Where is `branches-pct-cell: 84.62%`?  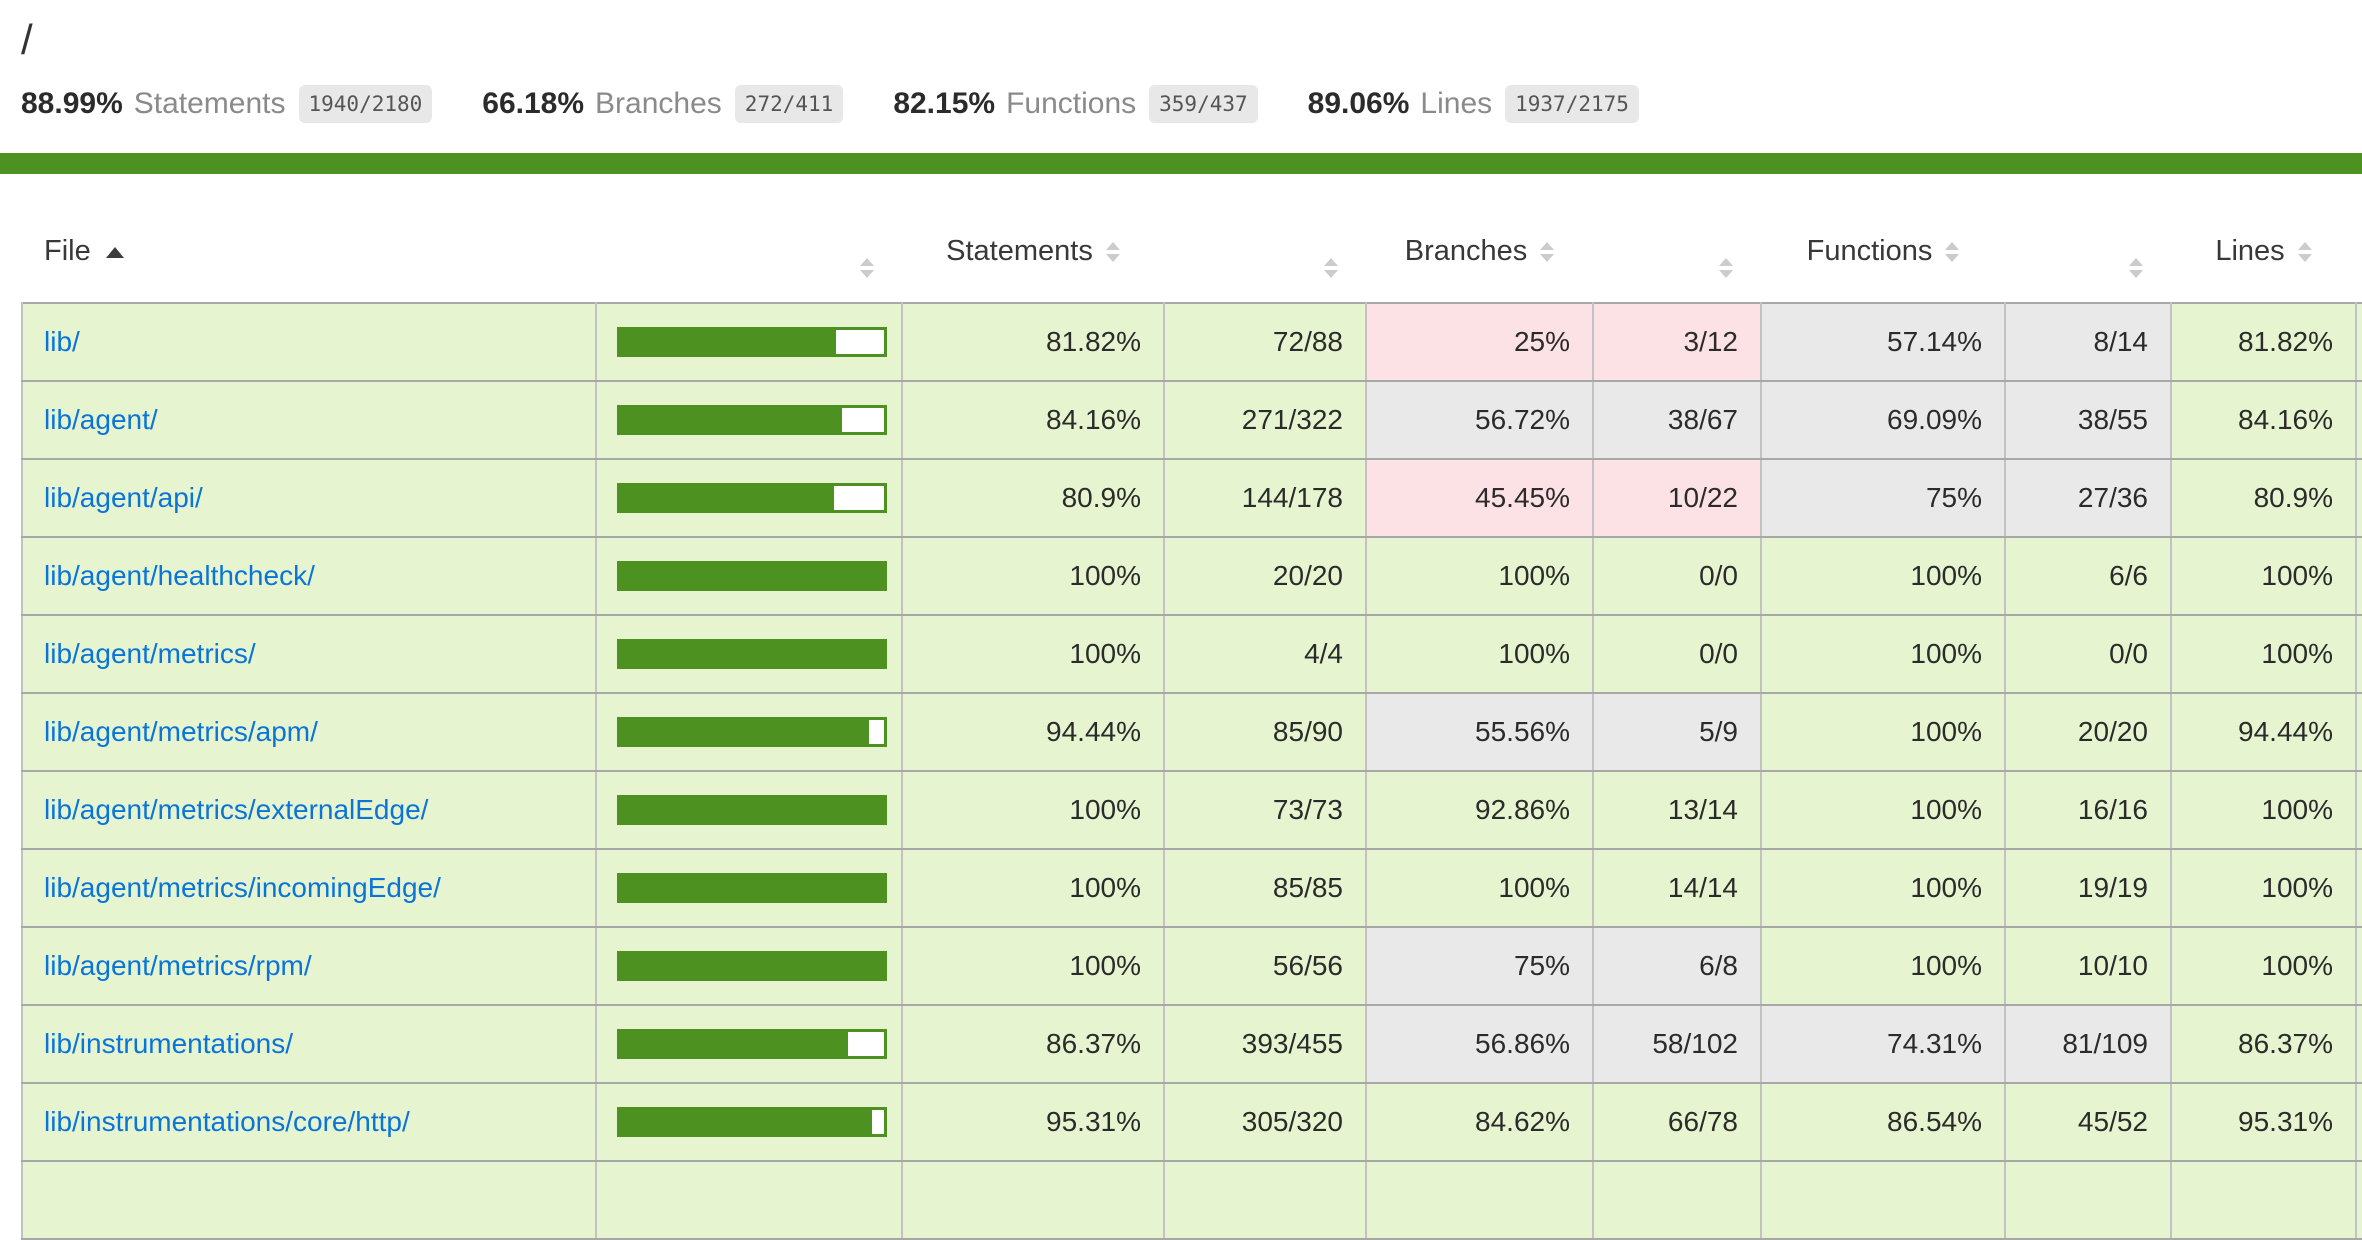 branches-pct-cell: 84.62% is located at coordinates (1479, 1121).